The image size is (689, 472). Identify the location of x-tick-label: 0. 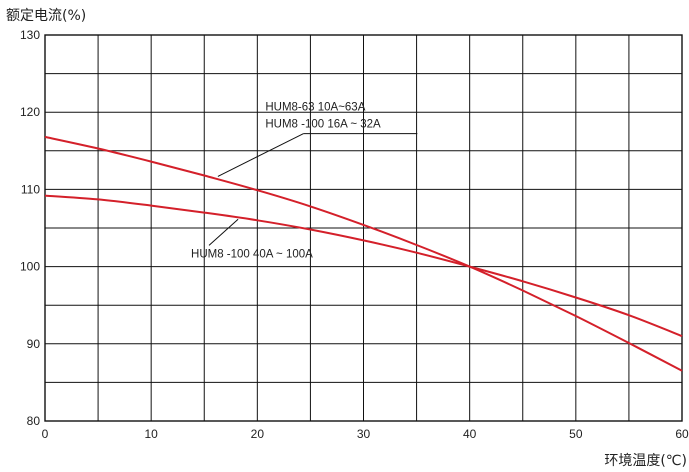
(45, 434).